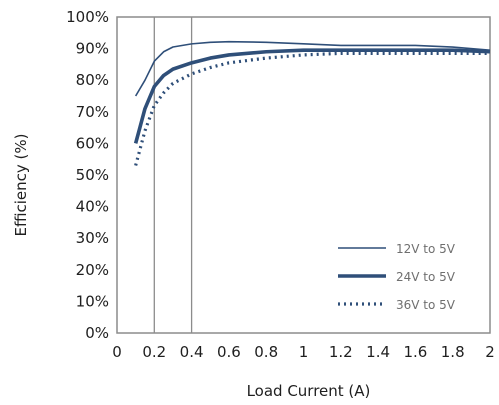  I want to click on x-tick-labels: 0 0.2 0.4 0.6 0.8 1 1.2 1.4 1.6 1.8 2, so click(303, 352).